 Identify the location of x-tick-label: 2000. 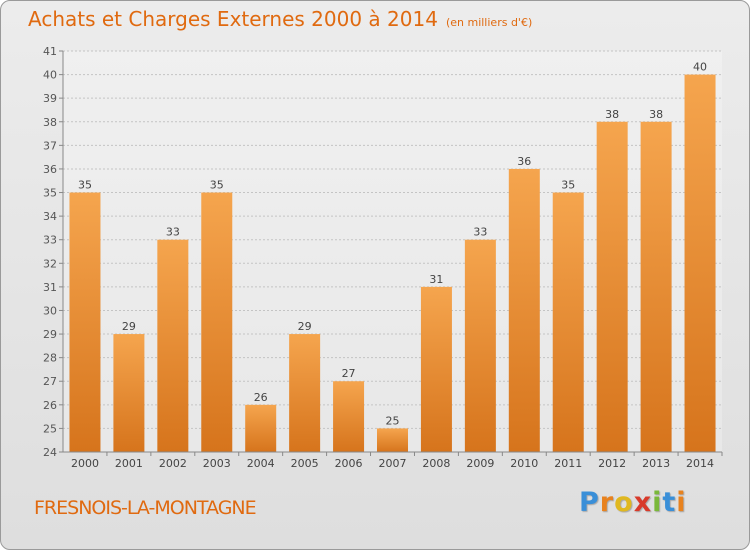
(85, 463).